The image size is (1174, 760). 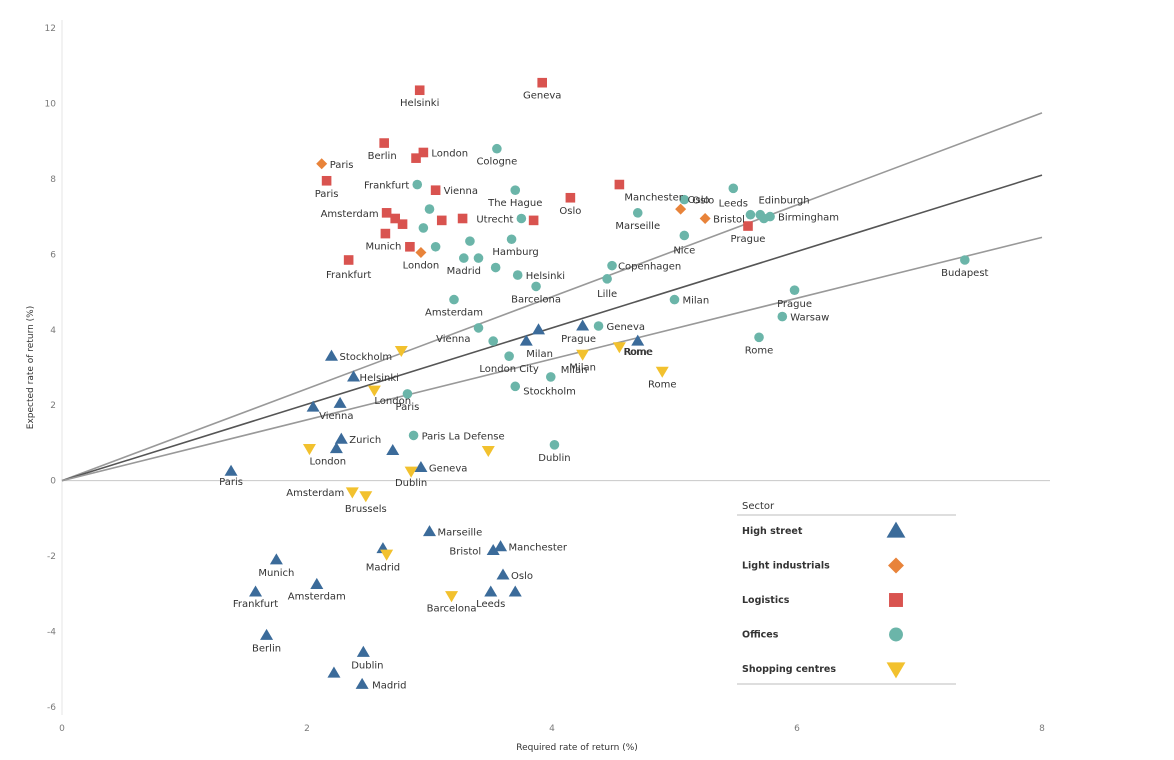 What do you see at coordinates (684, 250) in the screenshot?
I see `point-label: Nice` at bounding box center [684, 250].